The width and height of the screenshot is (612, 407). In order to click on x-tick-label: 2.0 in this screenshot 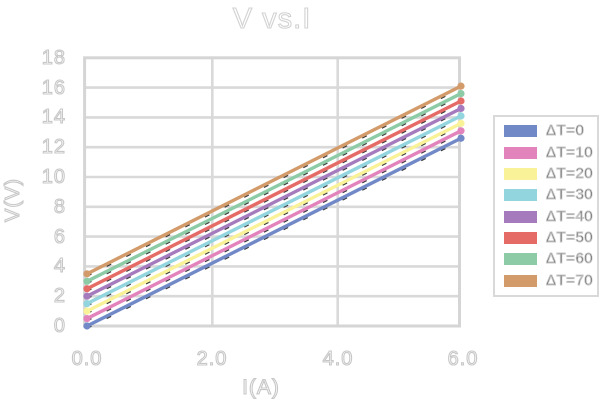, I will do `click(212, 358)`.